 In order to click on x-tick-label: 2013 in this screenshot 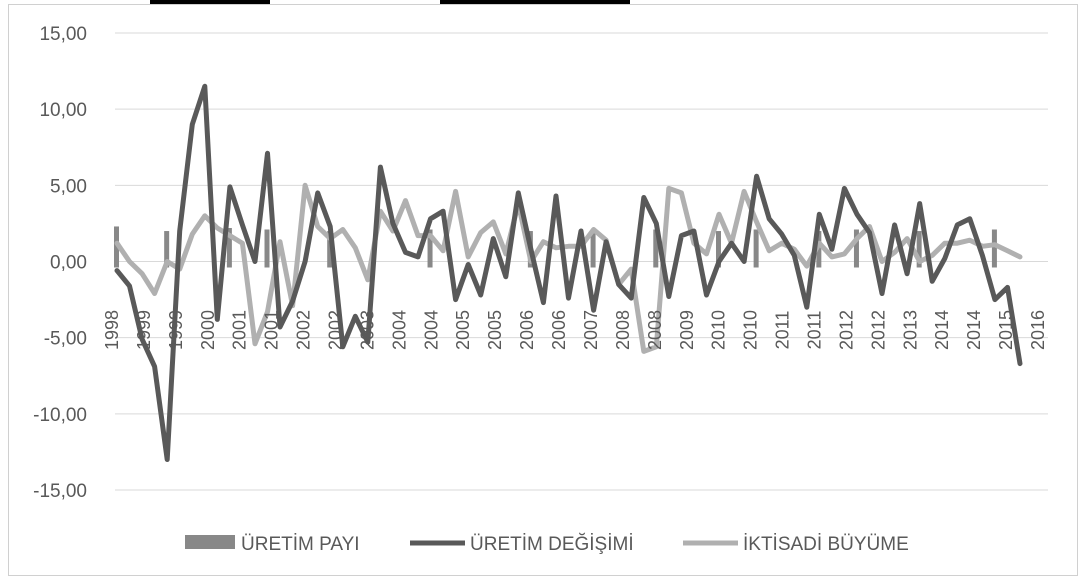, I will do `click(910, 330)`.